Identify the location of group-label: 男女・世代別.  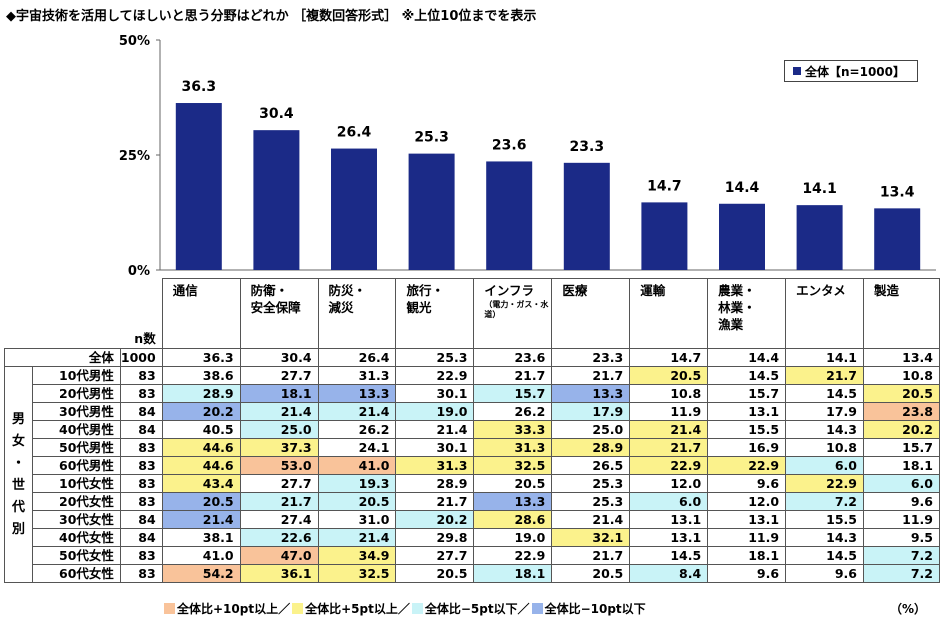
(18, 474).